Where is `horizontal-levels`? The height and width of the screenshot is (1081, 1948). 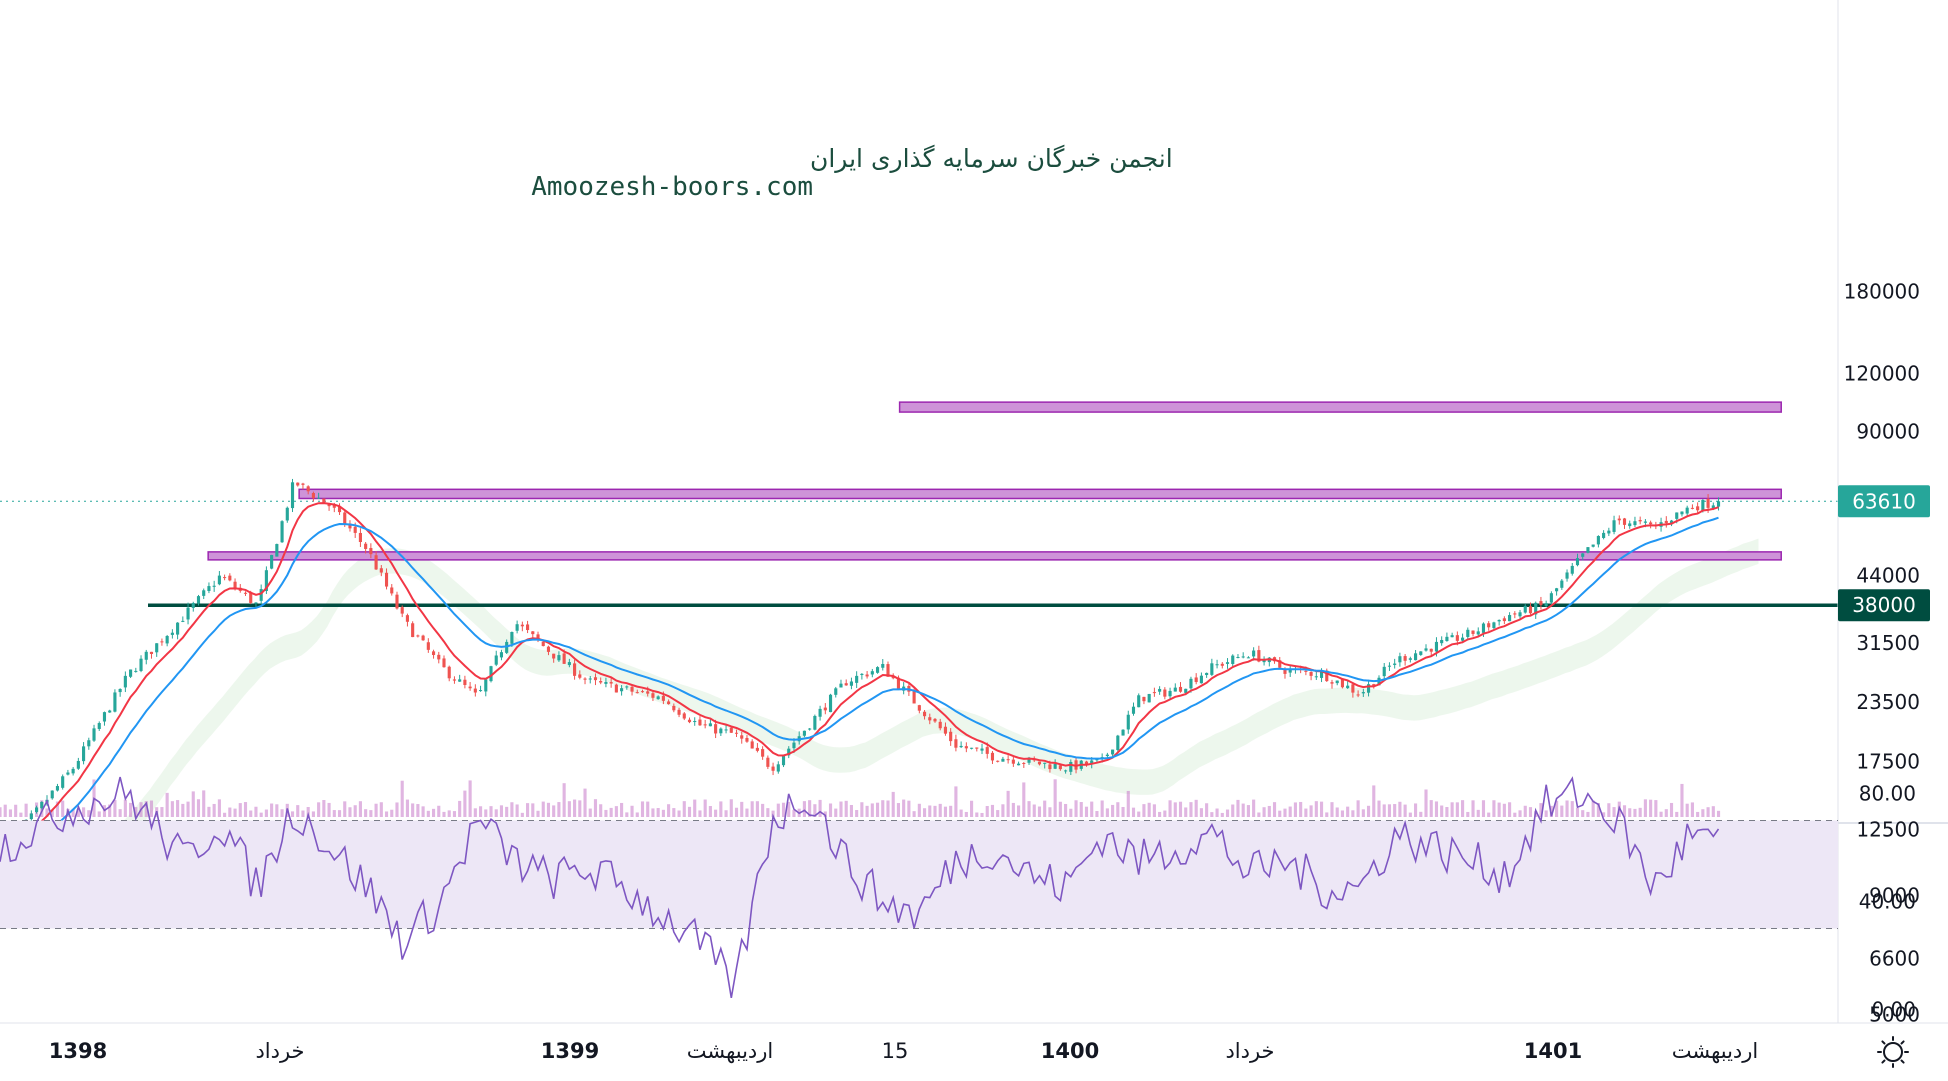 horizontal-levels is located at coordinates (919, 553).